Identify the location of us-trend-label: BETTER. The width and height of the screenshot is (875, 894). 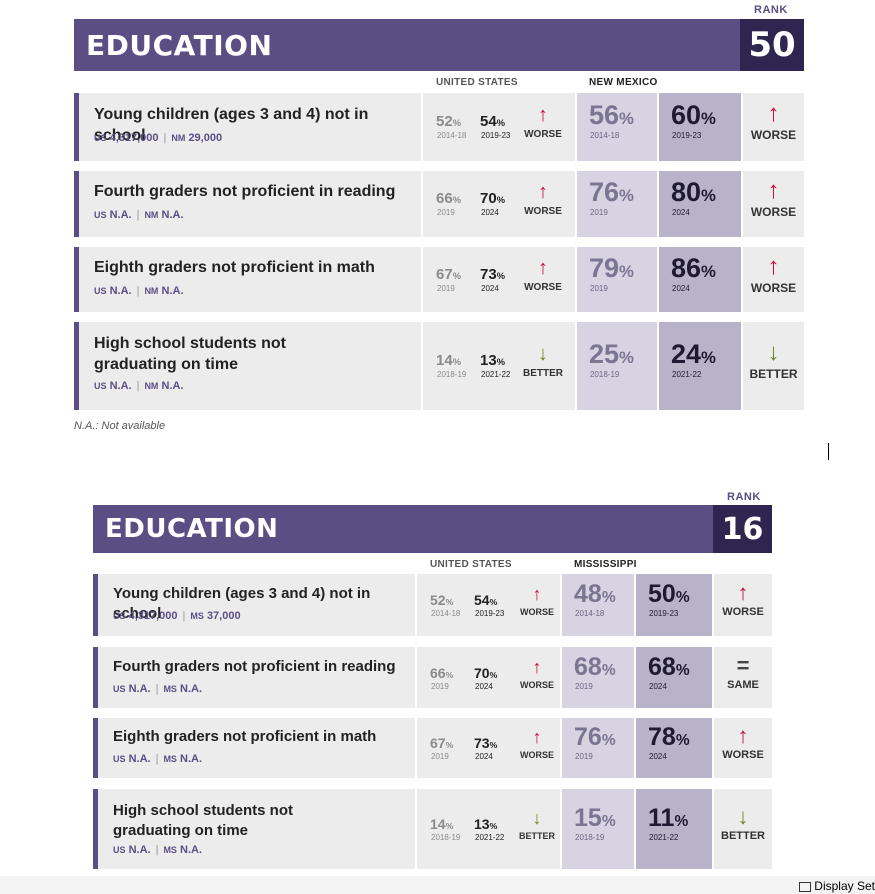
(543, 373).